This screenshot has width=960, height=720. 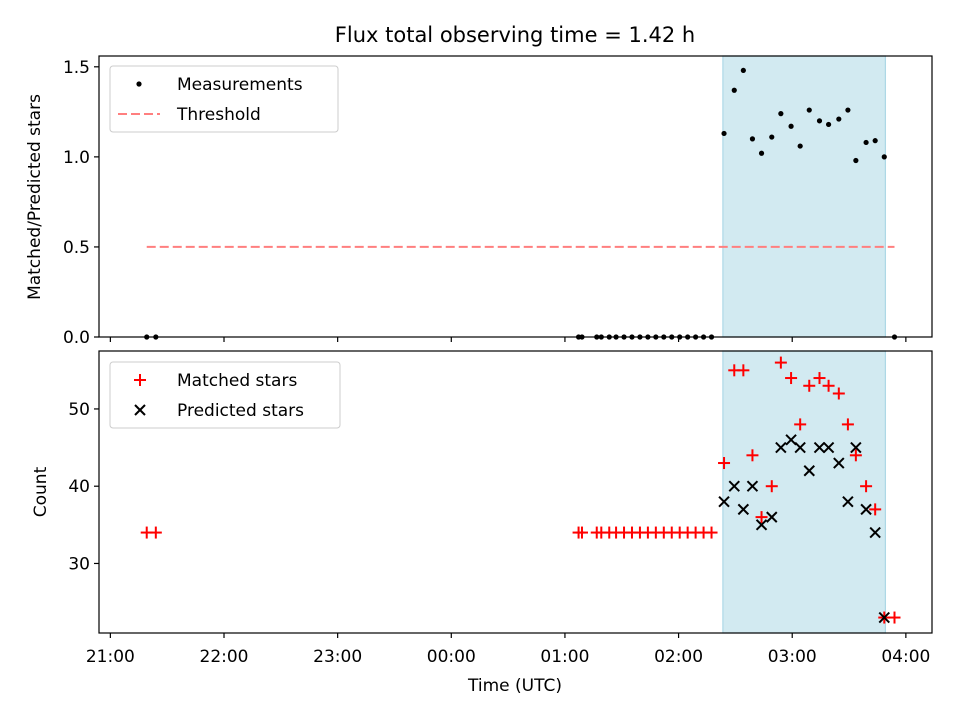 What do you see at coordinates (905, 657) in the screenshot?
I see `x-tick-label: 04:00` at bounding box center [905, 657].